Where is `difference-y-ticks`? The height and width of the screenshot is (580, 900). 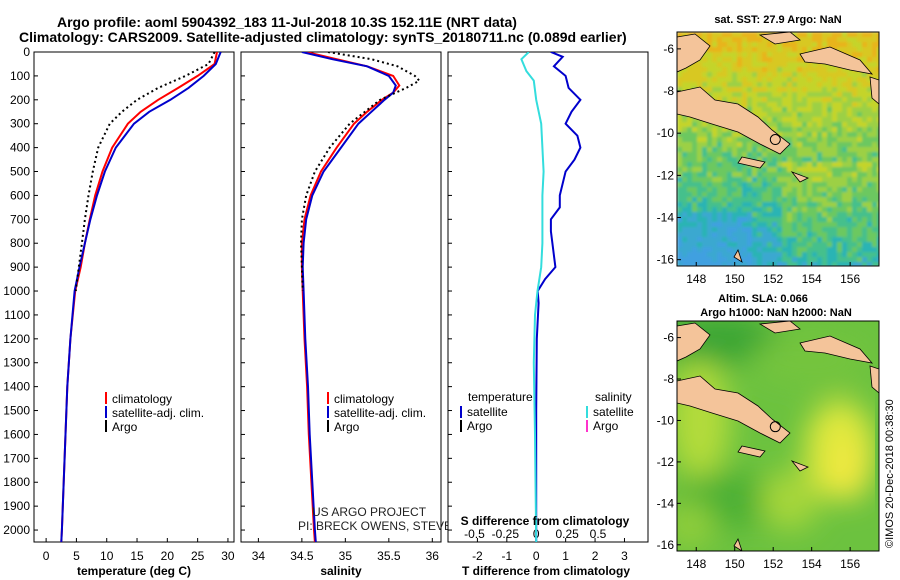 difference-y-ticks is located at coordinates (450, 291).